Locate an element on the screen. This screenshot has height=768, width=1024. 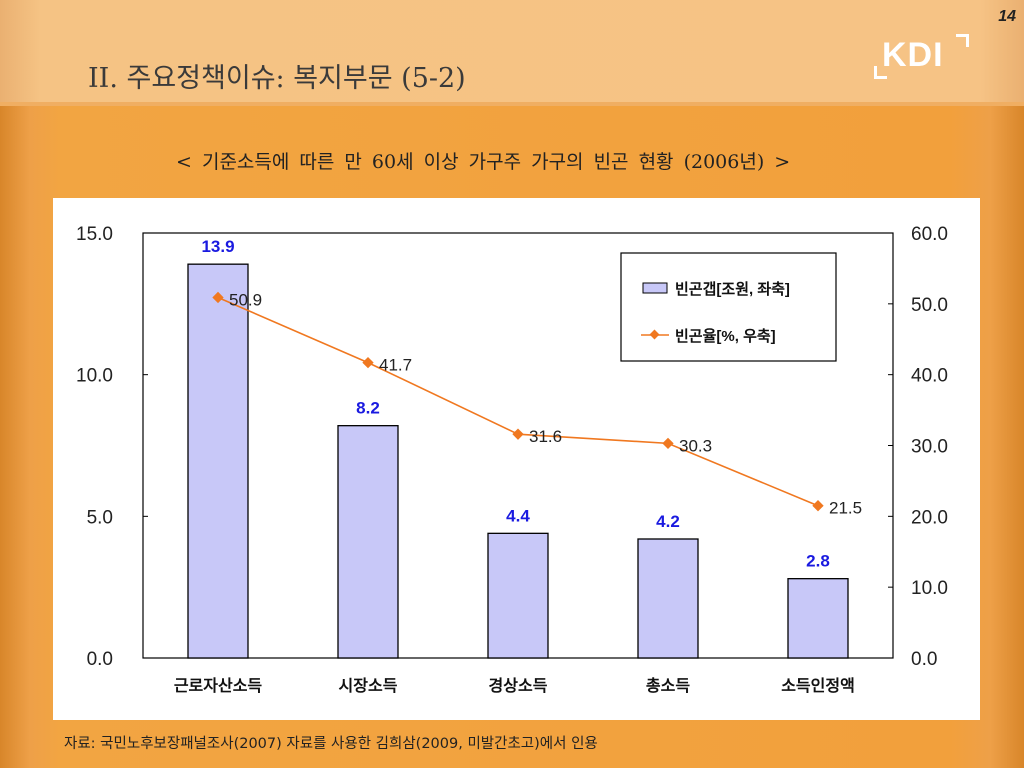
legend-bar-swatch is located at coordinates (655, 288).